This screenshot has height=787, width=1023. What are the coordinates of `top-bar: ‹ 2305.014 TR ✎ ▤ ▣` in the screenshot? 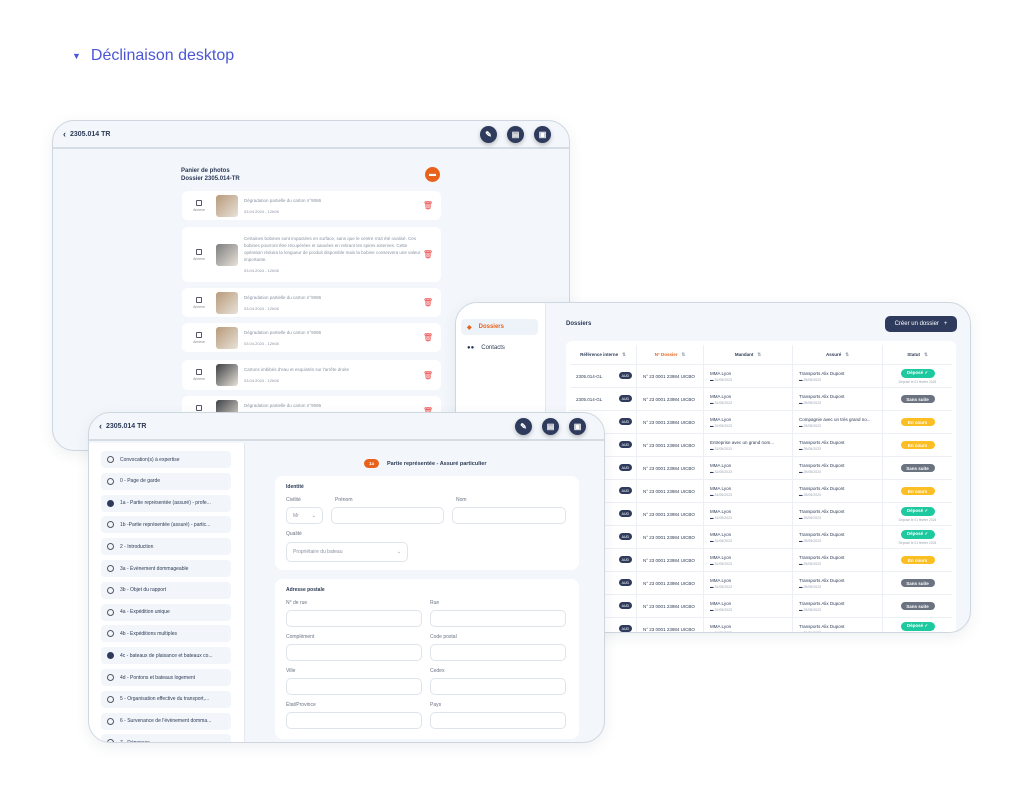 It's located at (346, 427).